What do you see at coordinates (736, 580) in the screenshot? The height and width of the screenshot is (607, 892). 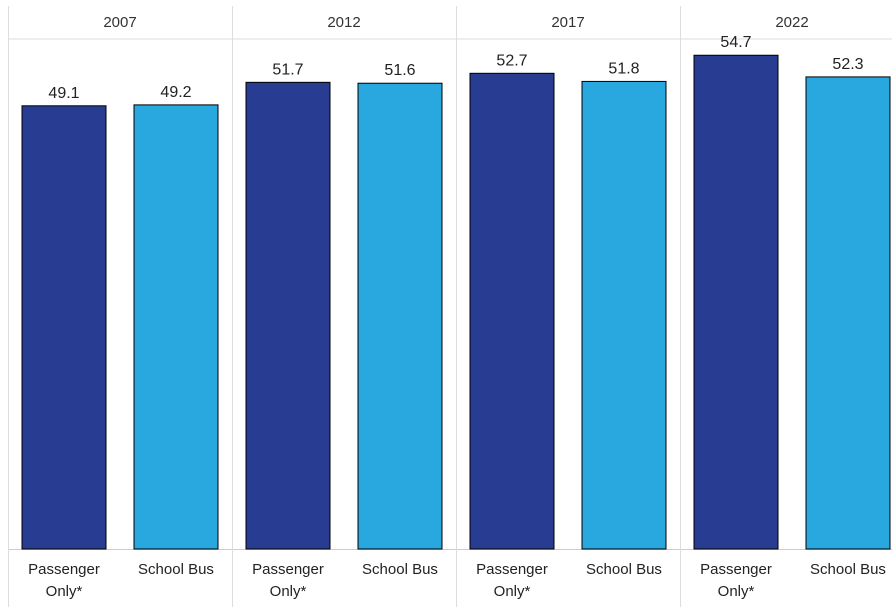 I see `tick-label-2022-passenger-only: Passenger Only*` at bounding box center [736, 580].